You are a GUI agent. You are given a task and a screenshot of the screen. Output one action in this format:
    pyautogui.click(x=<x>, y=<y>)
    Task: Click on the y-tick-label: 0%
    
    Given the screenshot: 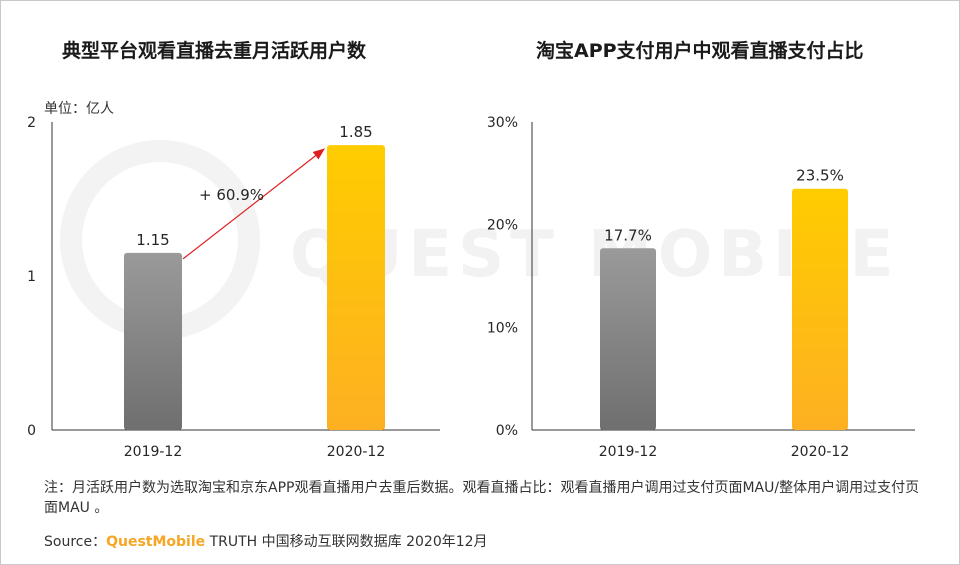 What is the action you would take?
    pyautogui.click(x=507, y=431)
    